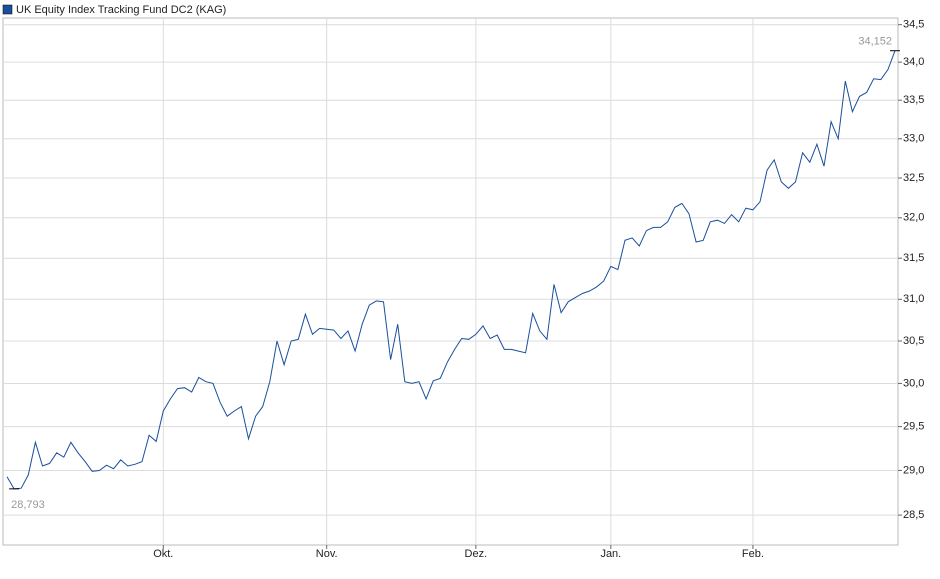  What do you see at coordinates (913, 299) in the screenshot?
I see `y-tick-label: 31,0` at bounding box center [913, 299].